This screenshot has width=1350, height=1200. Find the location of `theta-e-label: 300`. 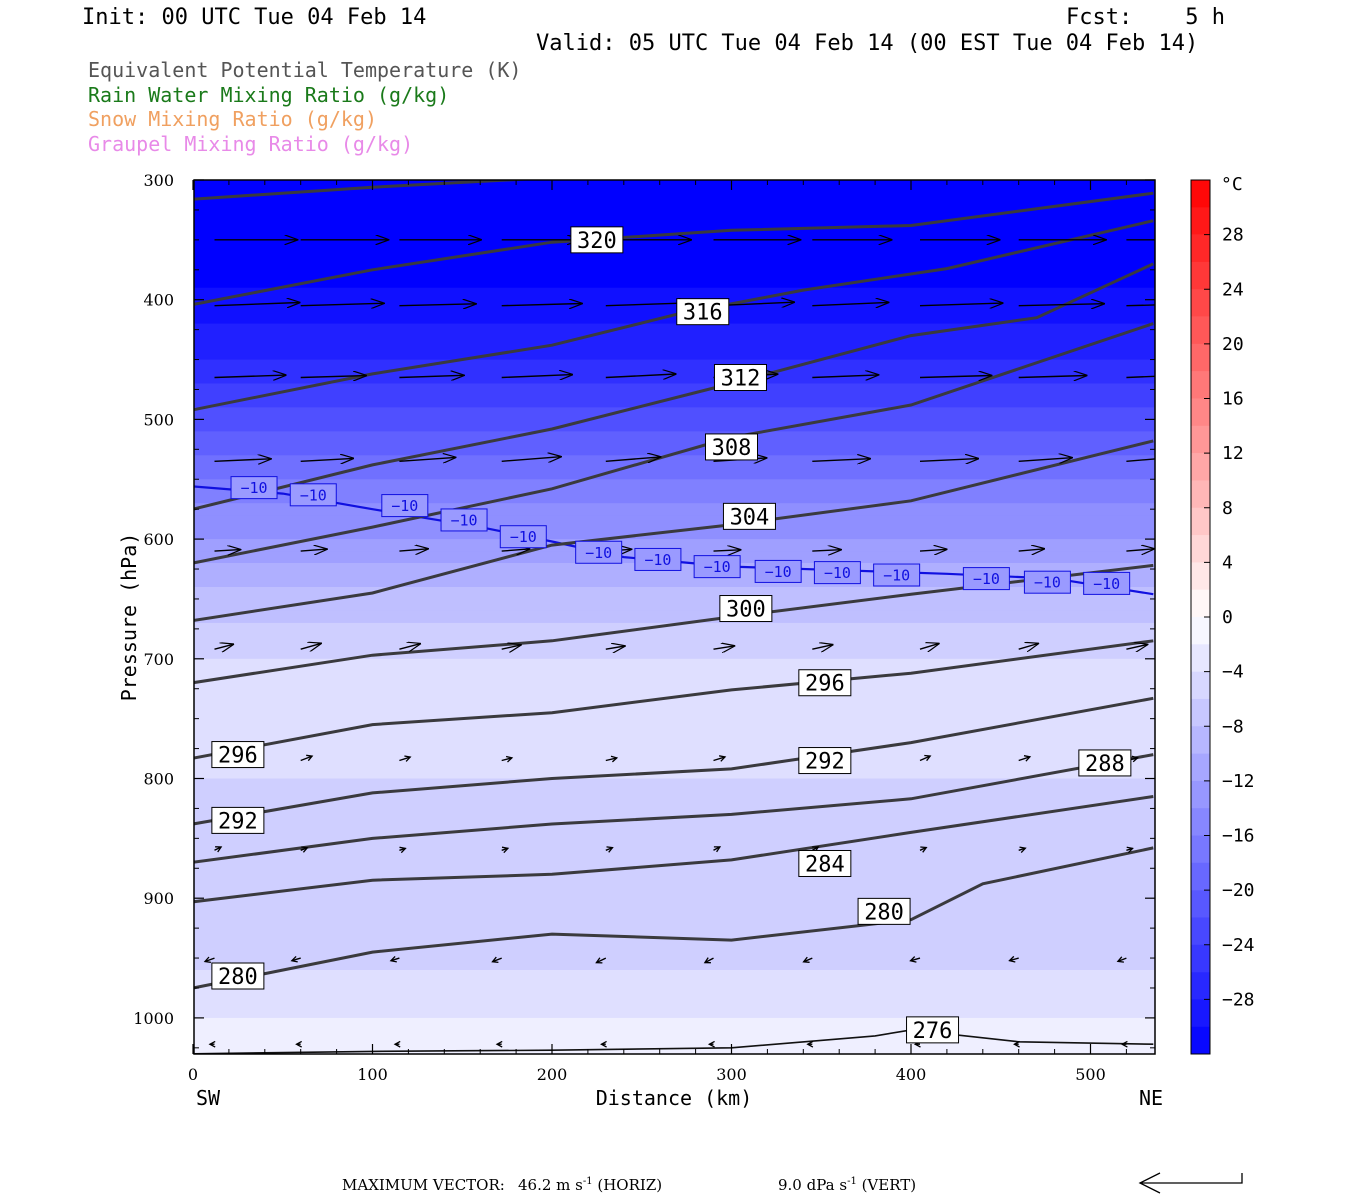

theta-e-label: 300 is located at coordinates (746, 610).